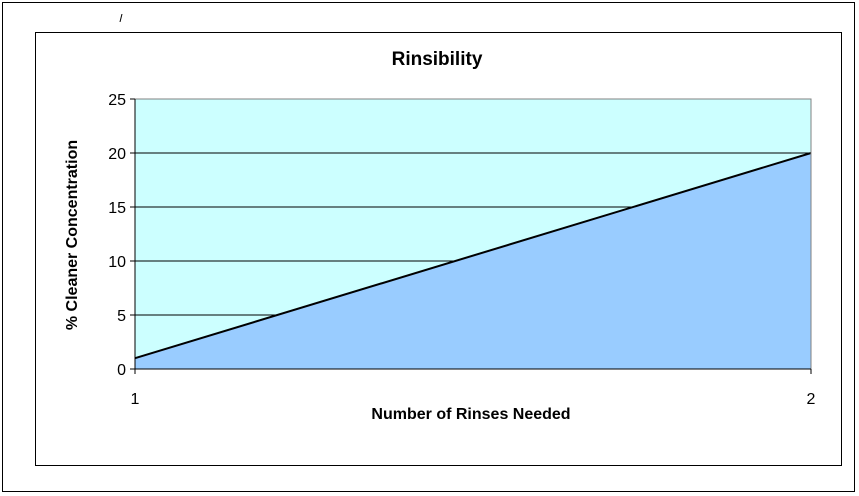  I want to click on y-tick-label: 5, so click(121, 316).